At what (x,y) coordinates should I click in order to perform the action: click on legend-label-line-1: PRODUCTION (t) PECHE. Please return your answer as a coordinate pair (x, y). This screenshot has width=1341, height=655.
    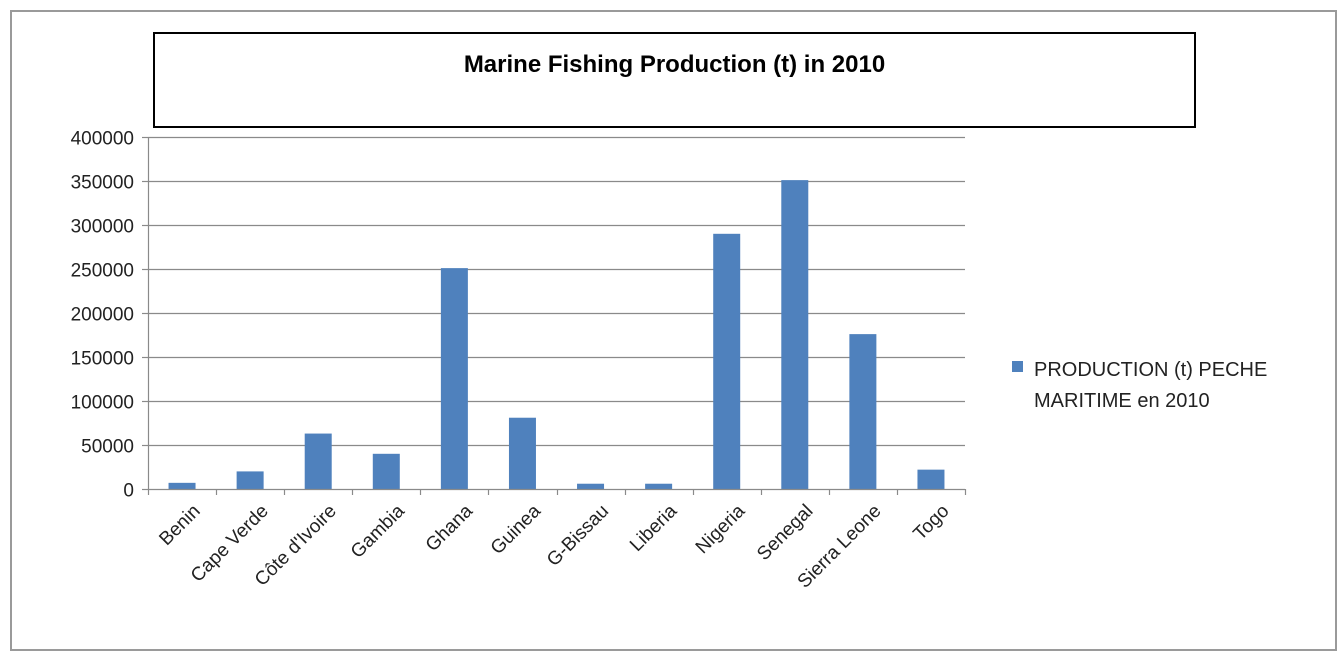
    Looking at the image, I should click on (1151, 370).